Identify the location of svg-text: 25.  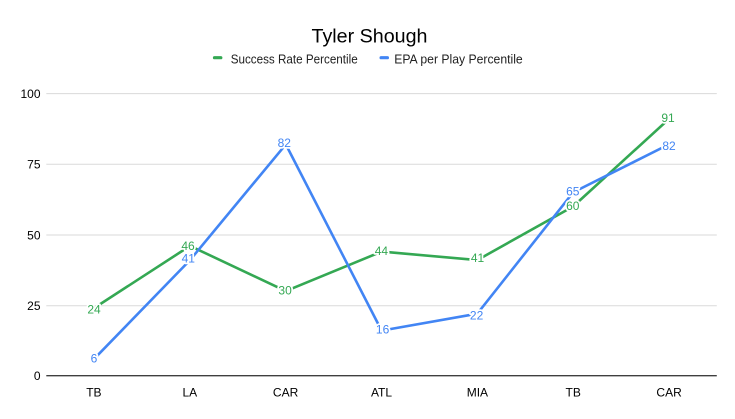
(34, 306).